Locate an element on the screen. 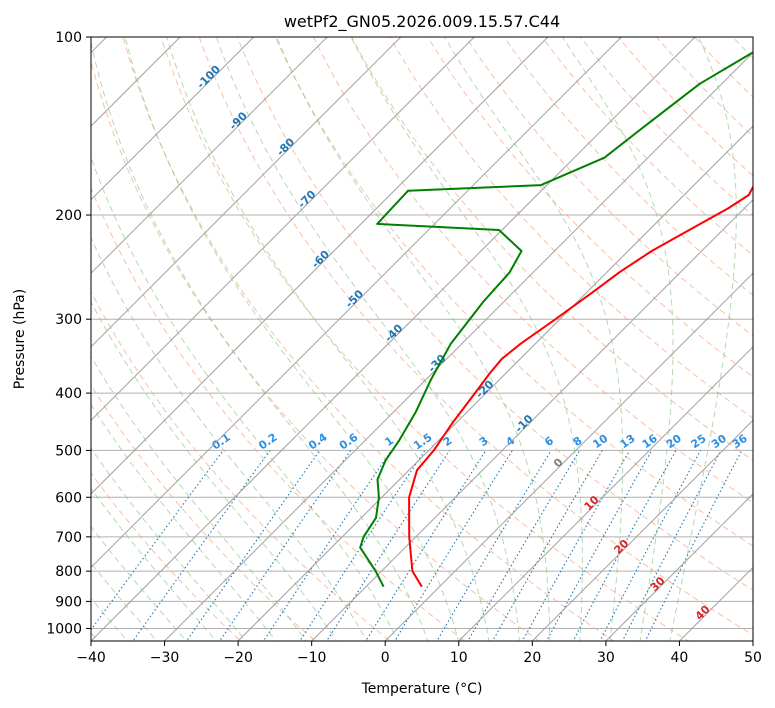 The height and width of the screenshot is (708, 775). mixing-ratio-label: 13 is located at coordinates (628, 441).